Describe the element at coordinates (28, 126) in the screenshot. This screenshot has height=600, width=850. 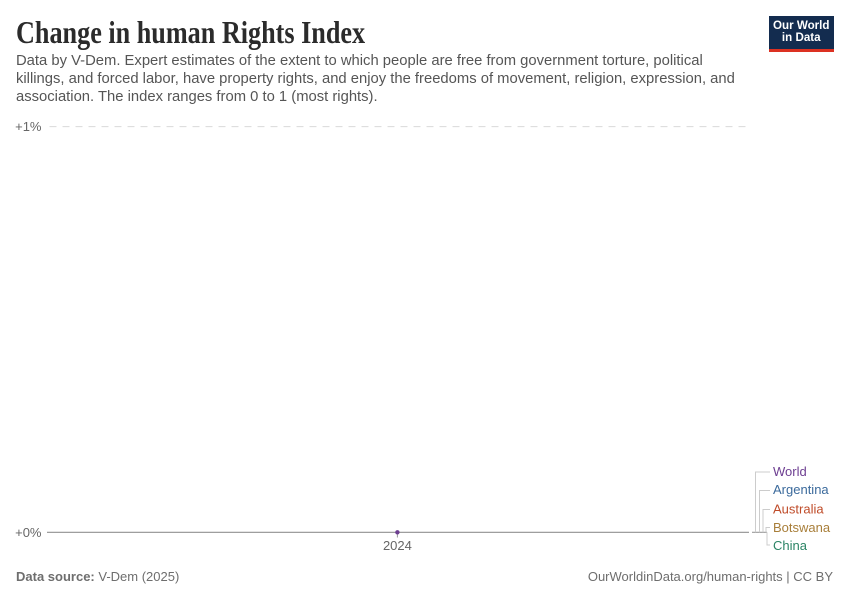
I see `svg-text: +1%` at that location.